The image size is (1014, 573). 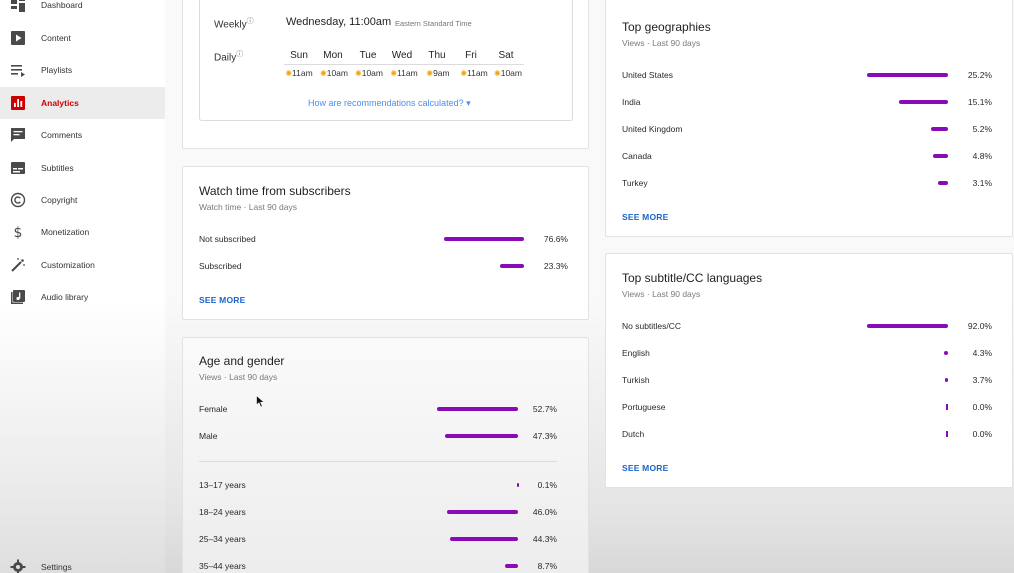 What do you see at coordinates (62, 135) in the screenshot?
I see `sidebar-item-label: Comments` at bounding box center [62, 135].